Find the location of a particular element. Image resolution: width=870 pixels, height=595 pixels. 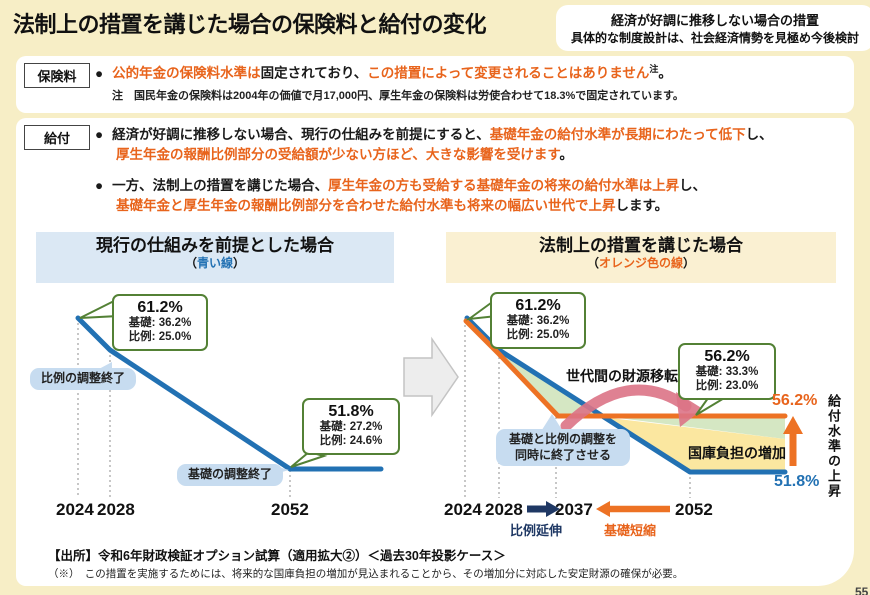

right-start-basic: 基礎: 36.2% is located at coordinates (538, 321).